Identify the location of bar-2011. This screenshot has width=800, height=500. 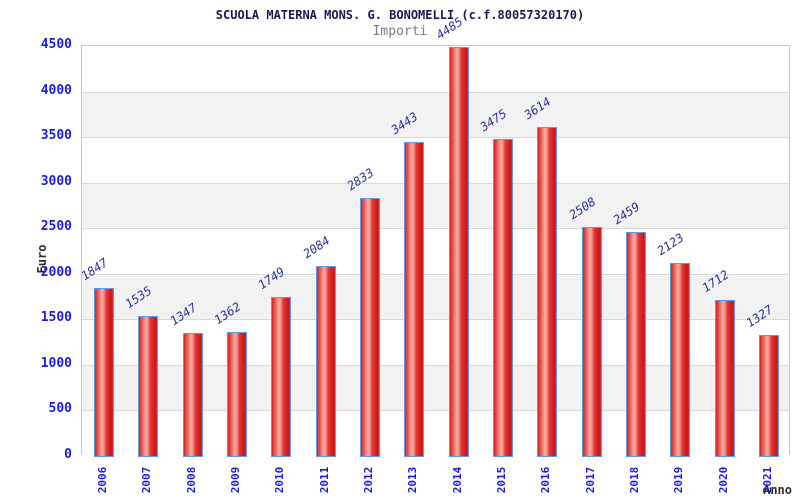
(325, 361).